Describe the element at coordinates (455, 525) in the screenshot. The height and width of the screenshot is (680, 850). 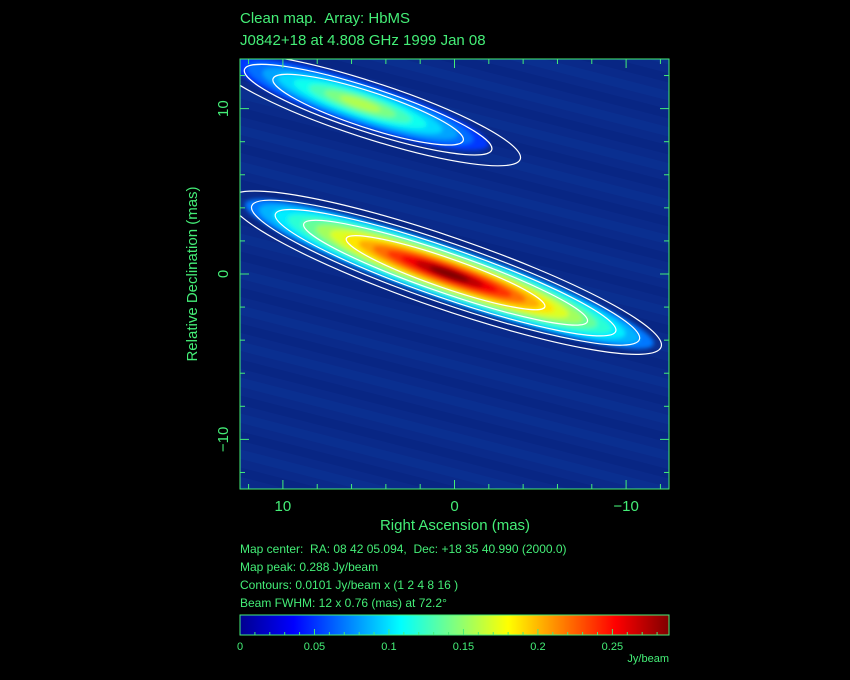
I see `x-axis-label: Right Ascension (mas)` at that location.